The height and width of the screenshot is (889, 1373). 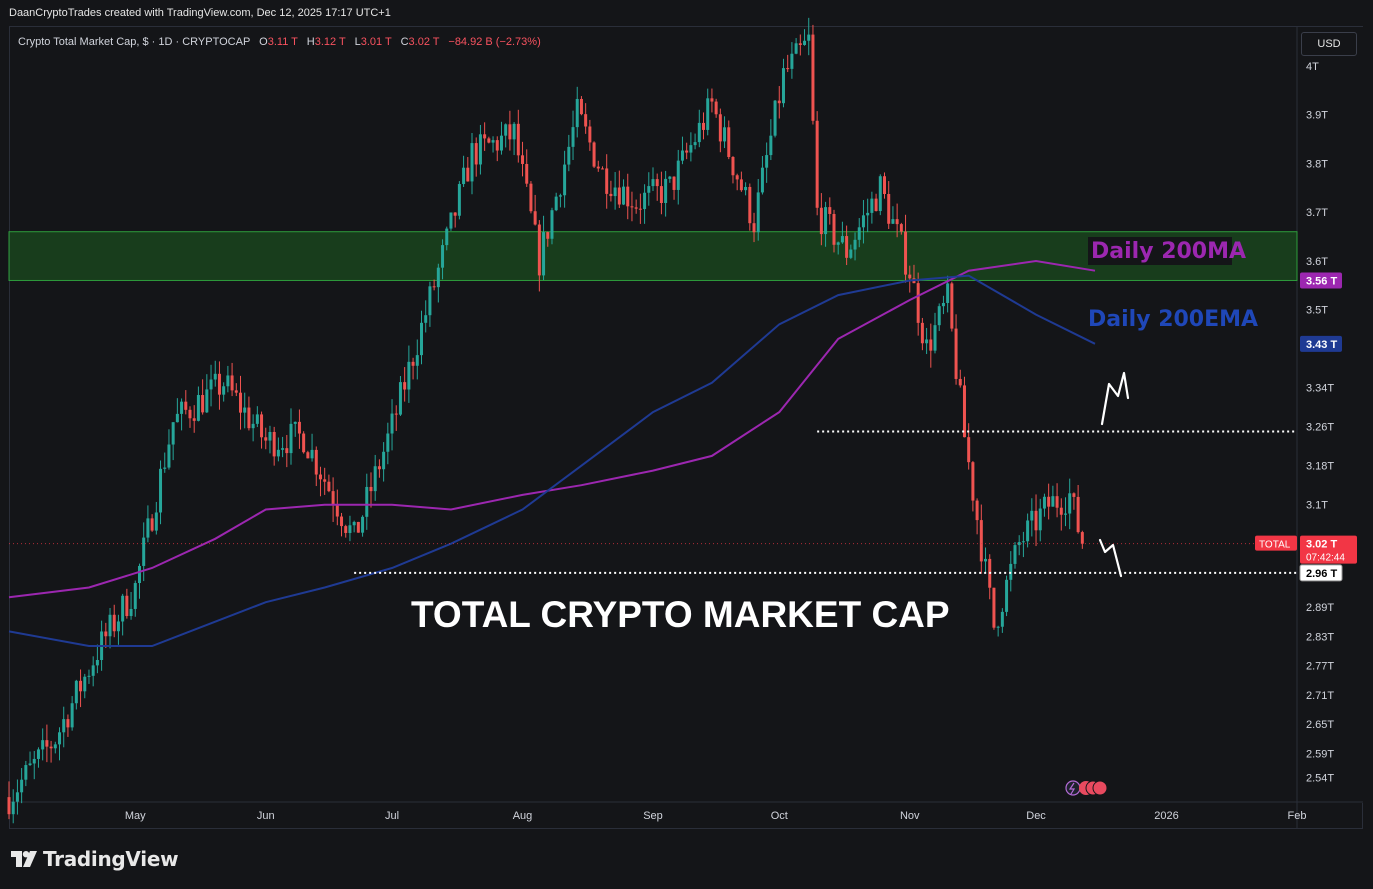 What do you see at coordinates (1086, 788) in the screenshot?
I see `event-icons` at bounding box center [1086, 788].